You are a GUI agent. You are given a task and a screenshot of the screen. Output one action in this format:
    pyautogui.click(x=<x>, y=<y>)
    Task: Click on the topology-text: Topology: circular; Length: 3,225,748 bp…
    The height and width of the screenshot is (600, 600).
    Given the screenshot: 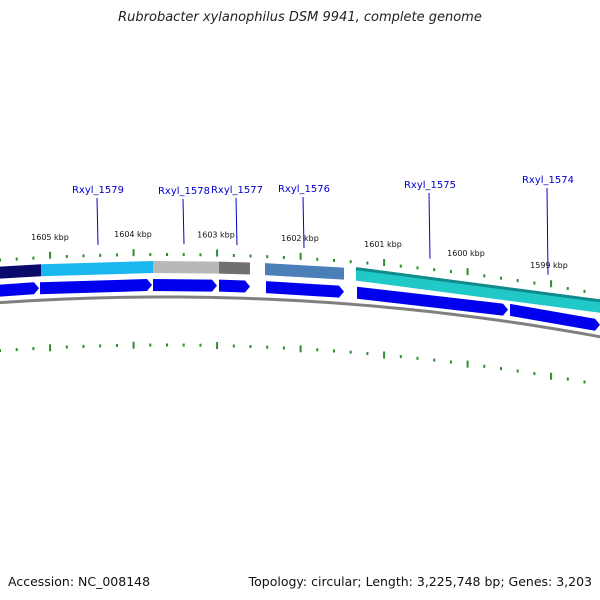 What is the action you would take?
    pyautogui.click(x=420, y=581)
    